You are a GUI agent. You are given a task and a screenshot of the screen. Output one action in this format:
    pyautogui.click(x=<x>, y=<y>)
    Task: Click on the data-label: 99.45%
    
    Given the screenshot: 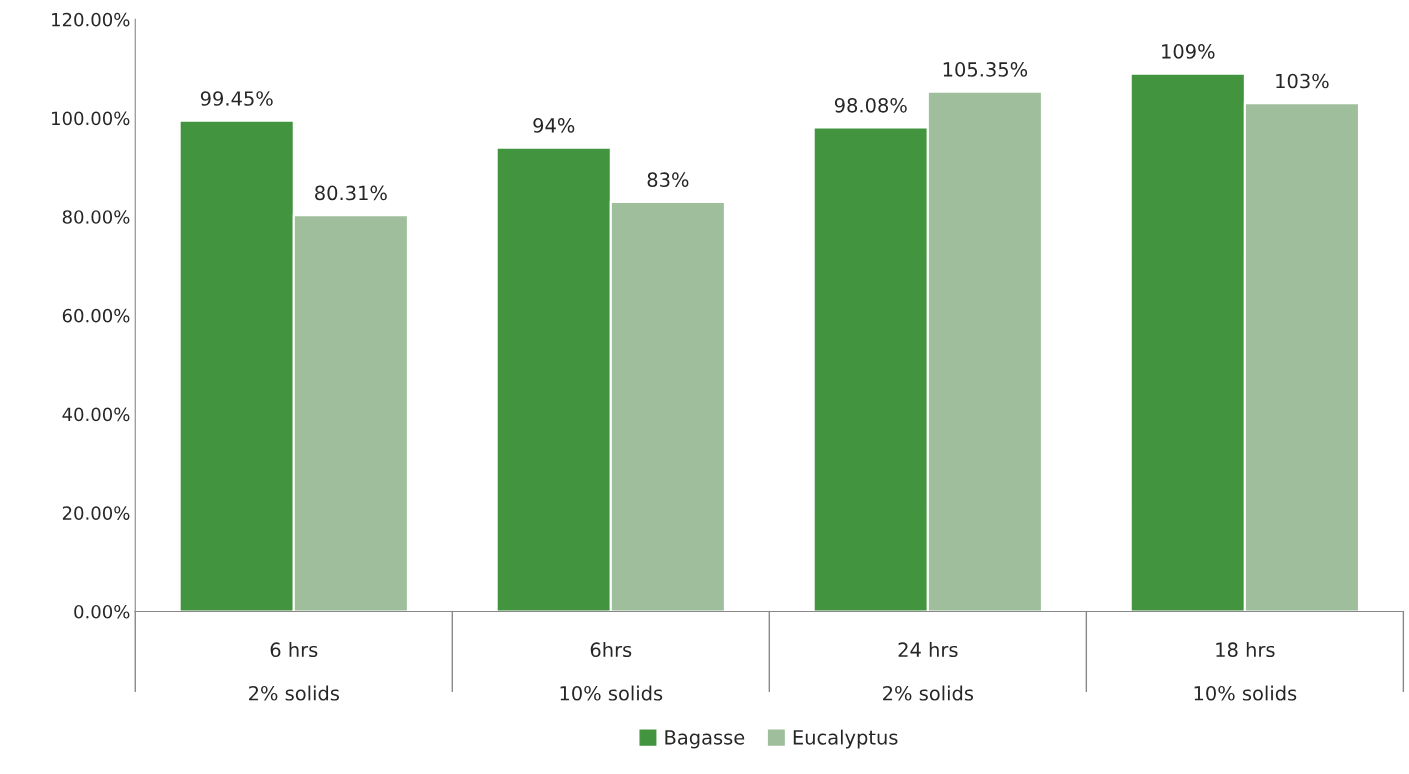 What is the action you would take?
    pyautogui.click(x=236, y=98)
    